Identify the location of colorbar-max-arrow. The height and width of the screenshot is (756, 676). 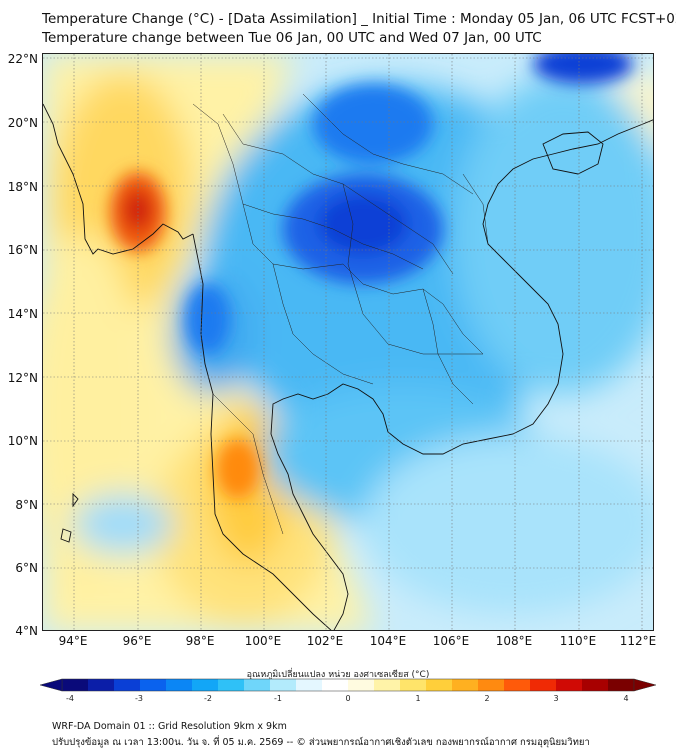
(644, 685).